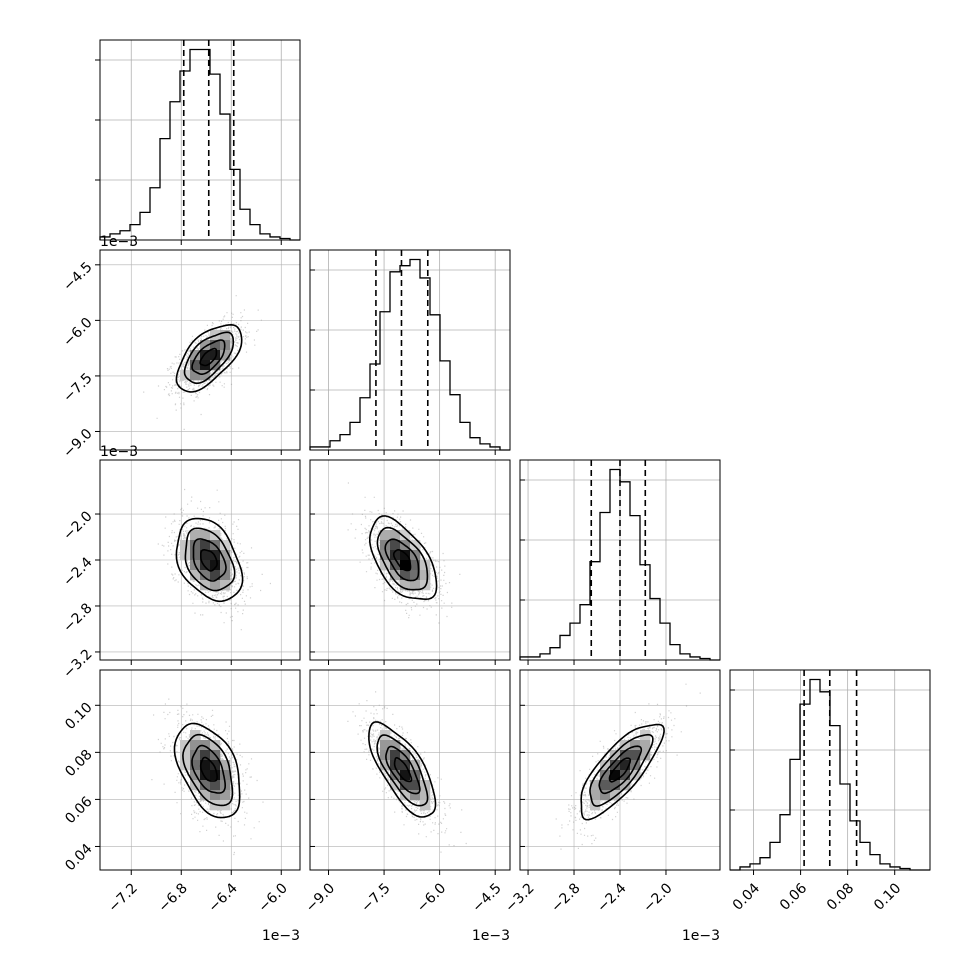 Image resolution: width=970 pixels, height=970 pixels. Describe the element at coordinates (77, 387) in the screenshot. I see `y-tick-label: −7.5` at that location.